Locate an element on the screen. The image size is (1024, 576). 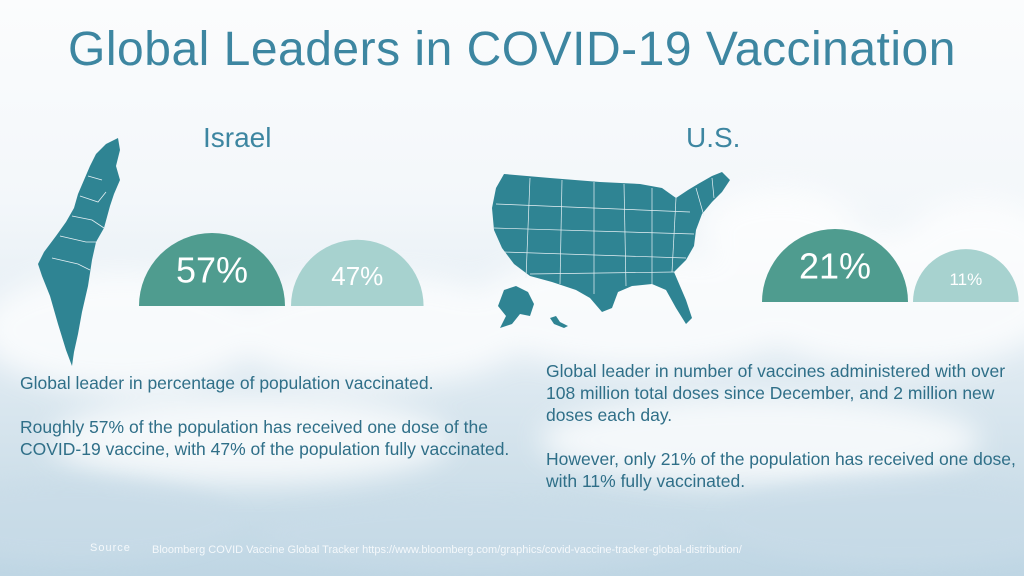
us-label: U.S. is located at coordinates (713, 137).